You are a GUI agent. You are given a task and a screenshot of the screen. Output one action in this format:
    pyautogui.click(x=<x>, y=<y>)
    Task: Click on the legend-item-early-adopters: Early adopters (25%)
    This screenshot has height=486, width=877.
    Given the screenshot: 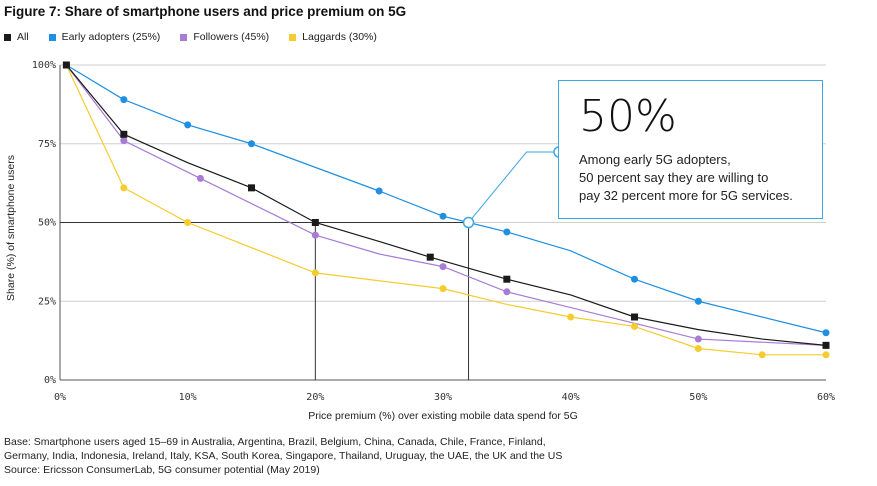 What is the action you would take?
    pyautogui.click(x=104, y=37)
    